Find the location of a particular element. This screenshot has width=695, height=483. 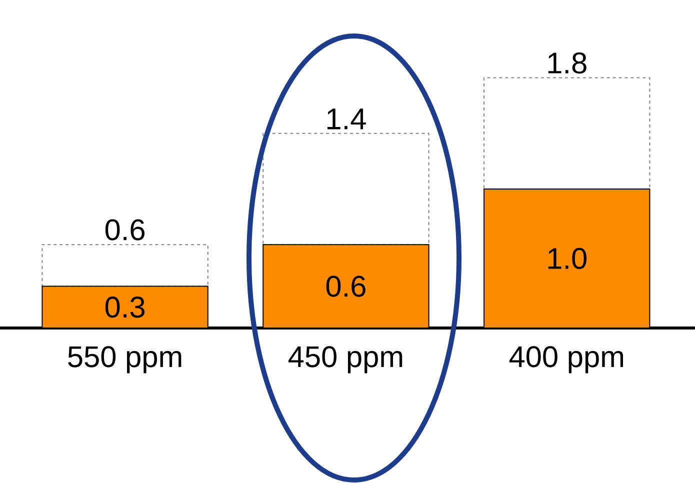

x-tick-label: 450 ppm is located at coordinates (345, 360).